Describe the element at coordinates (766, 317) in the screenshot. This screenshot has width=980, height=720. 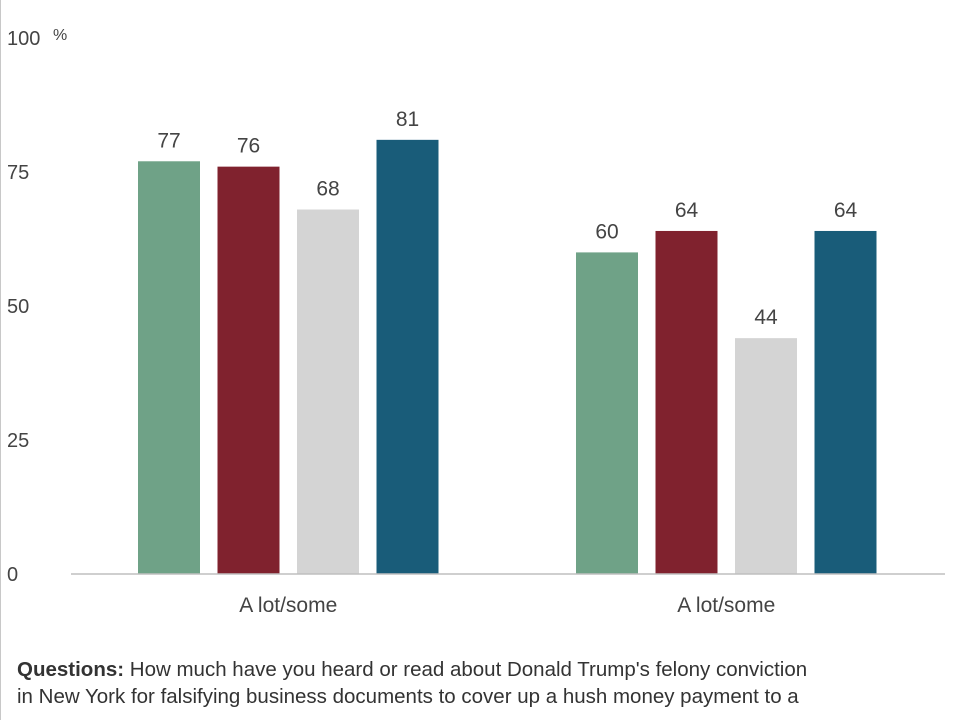
I see `data-label: 44` at that location.